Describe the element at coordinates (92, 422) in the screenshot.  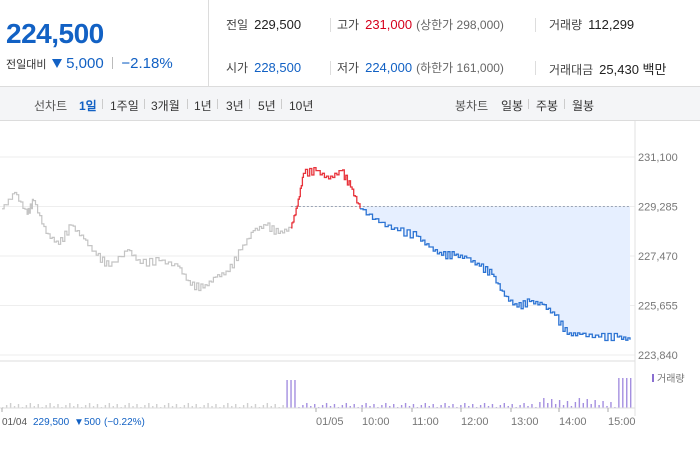
I see `footer-change: 500` at that location.